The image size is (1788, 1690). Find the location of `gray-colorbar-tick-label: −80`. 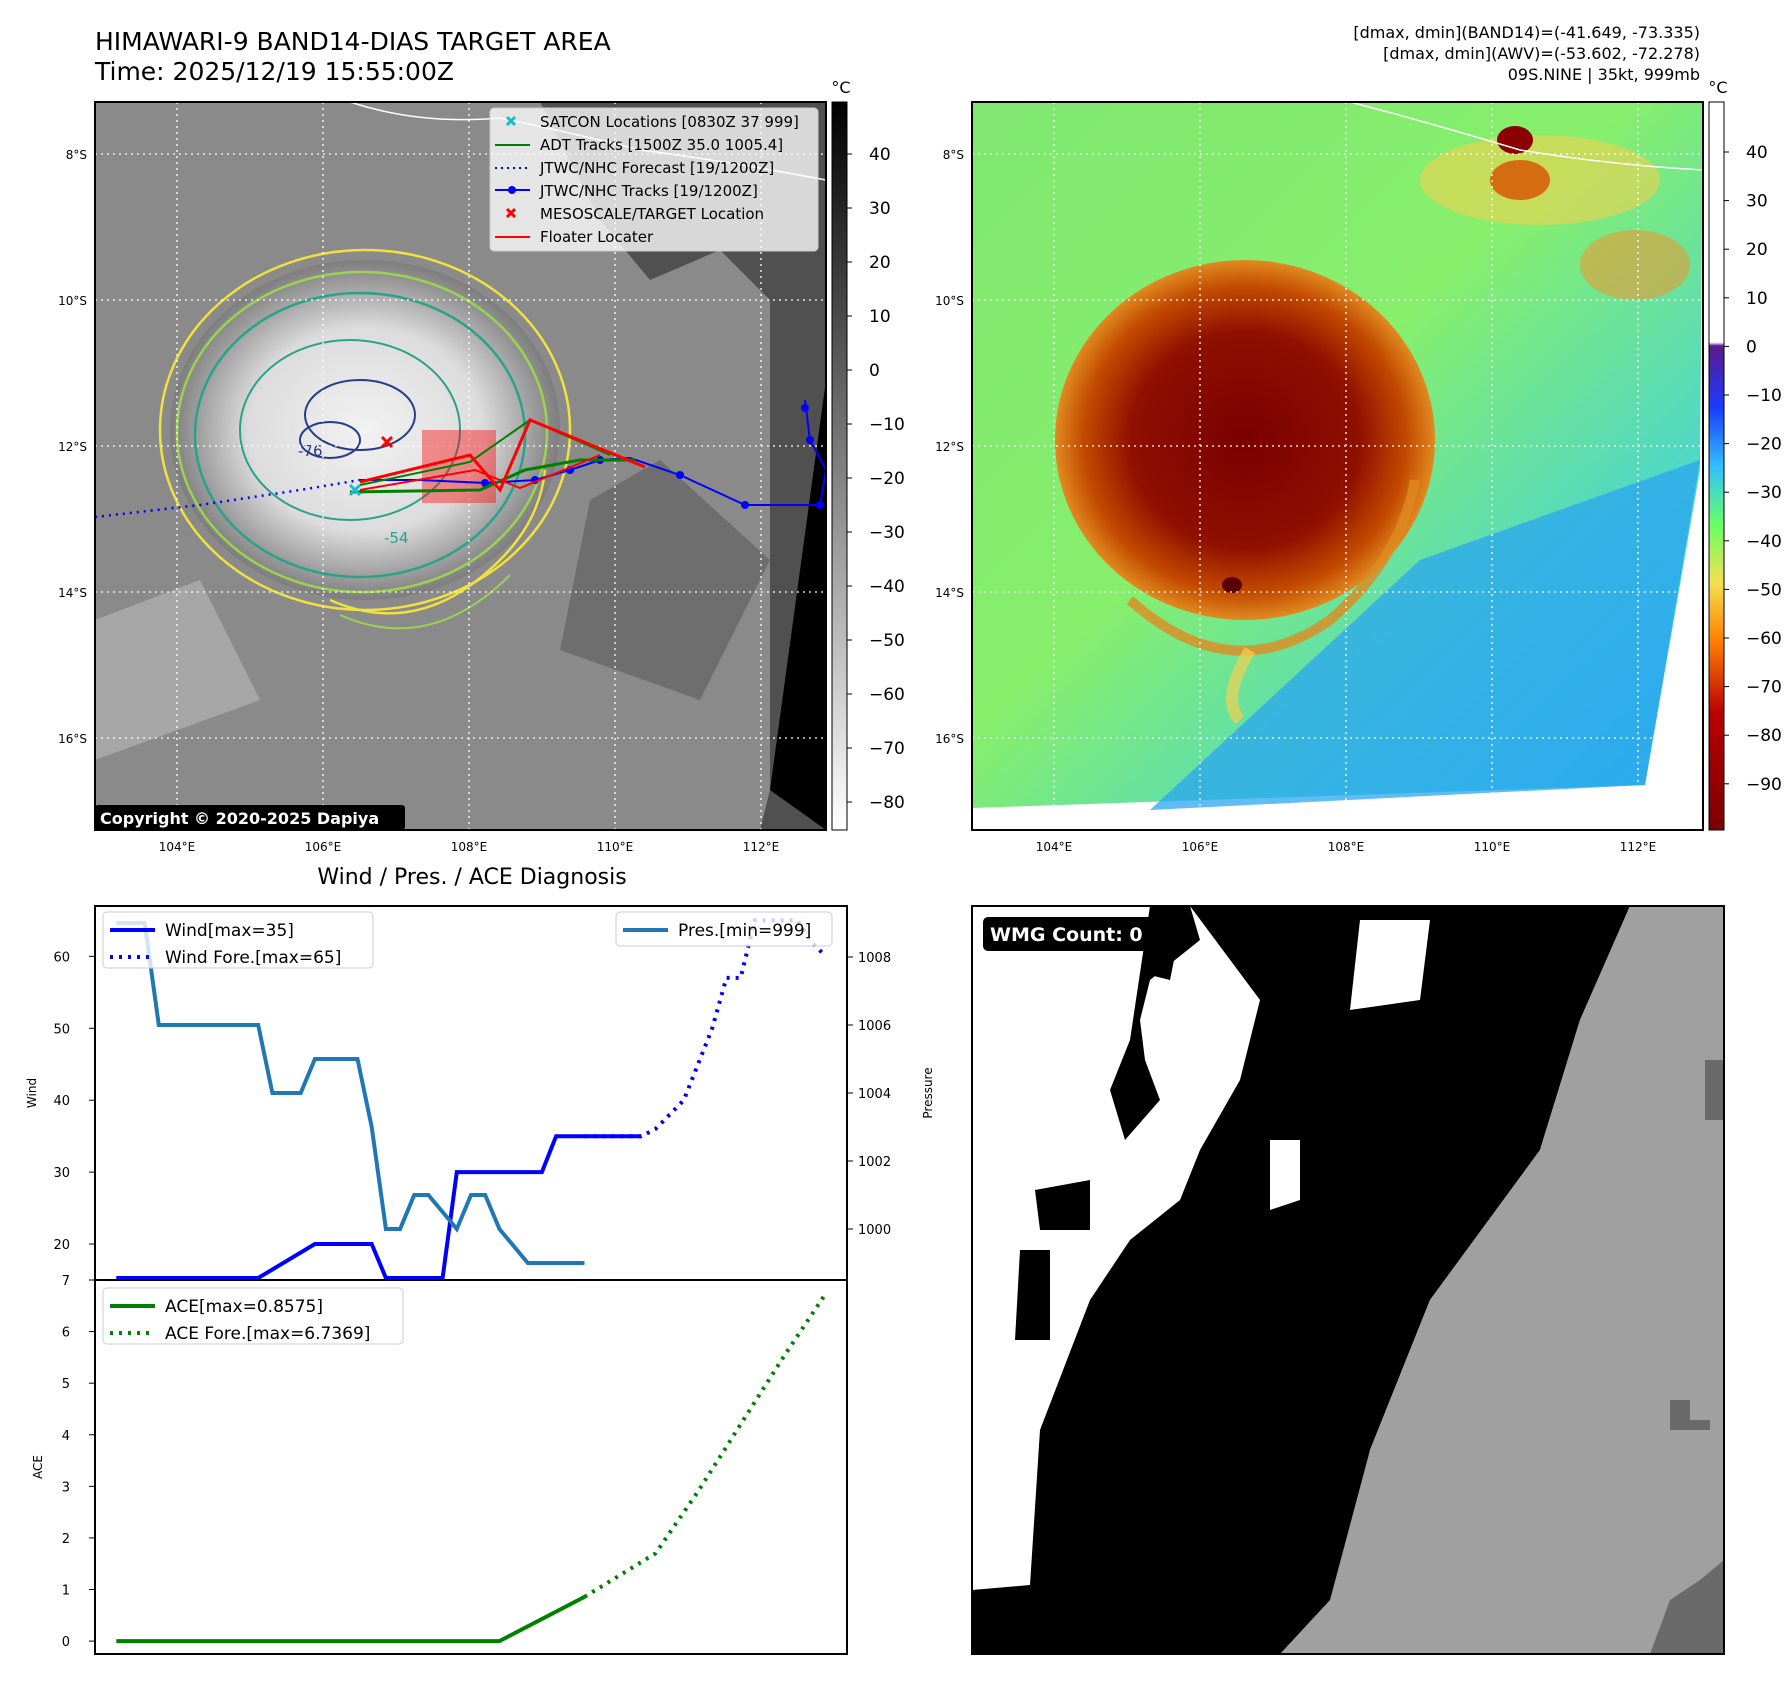

gray-colorbar-tick-label: −80 is located at coordinates (887, 803).